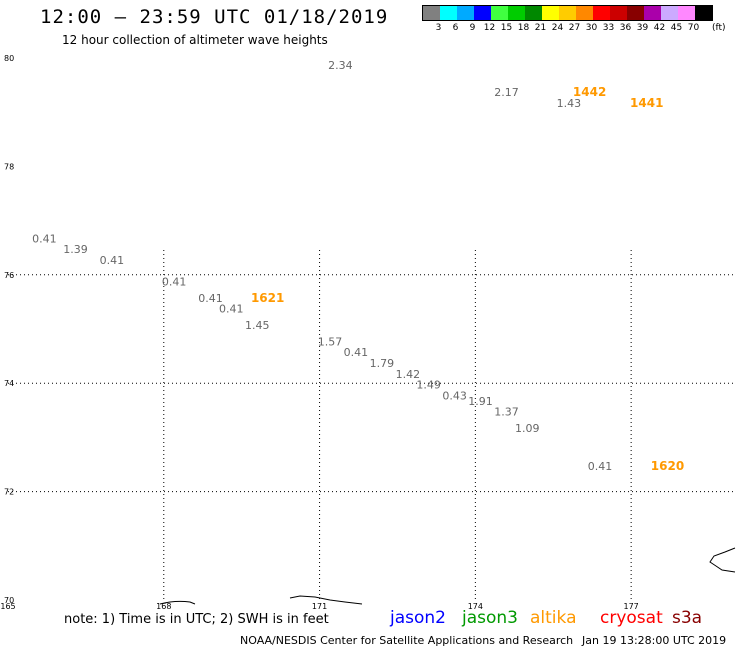 This screenshot has height=650, width=740. Describe the element at coordinates (163, 606) in the screenshot. I see `longitude-label: 168` at that location.